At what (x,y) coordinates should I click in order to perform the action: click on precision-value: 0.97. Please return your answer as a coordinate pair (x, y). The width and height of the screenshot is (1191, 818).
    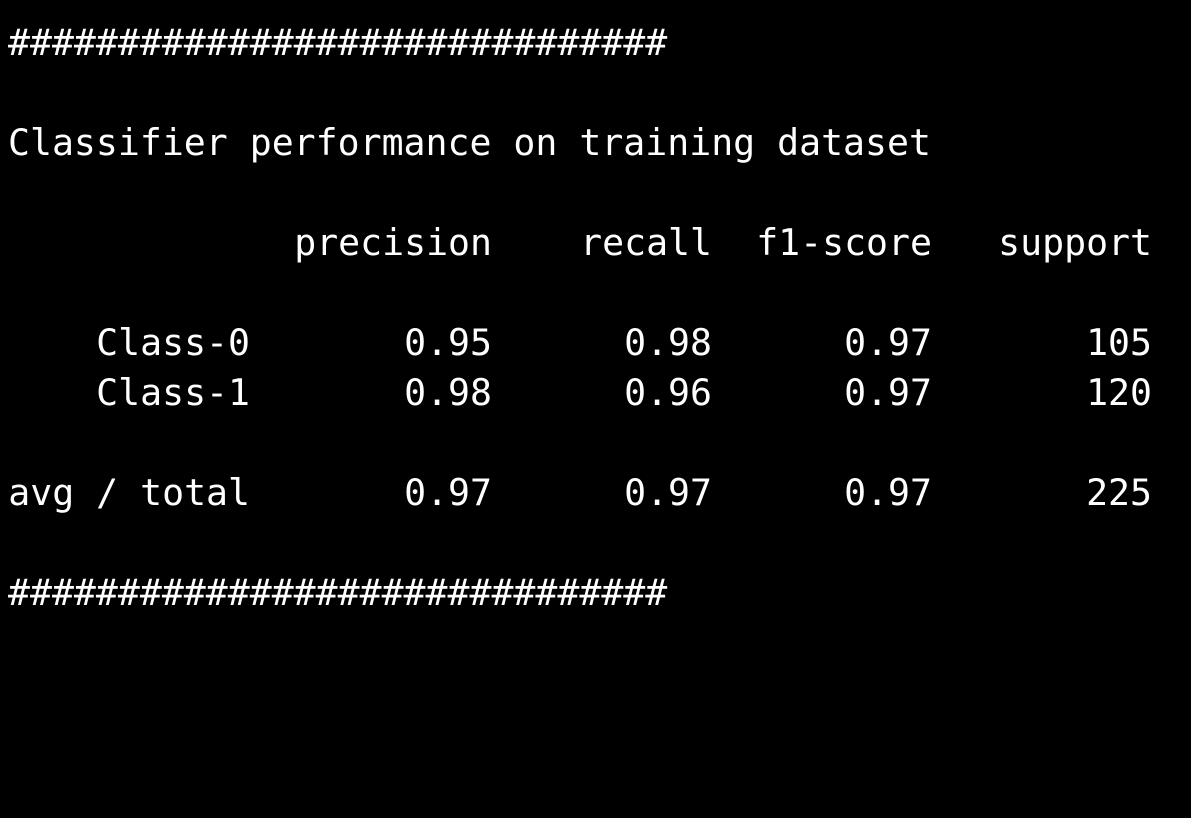
    Looking at the image, I should click on (448, 492).